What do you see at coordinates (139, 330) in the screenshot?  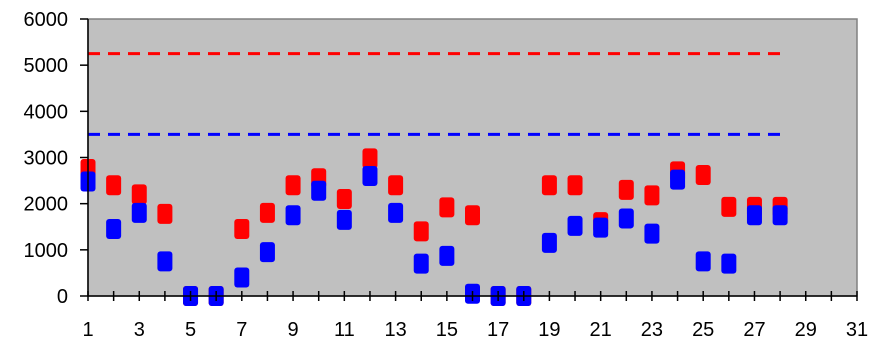 I see `x-tick-label: 3` at bounding box center [139, 330].